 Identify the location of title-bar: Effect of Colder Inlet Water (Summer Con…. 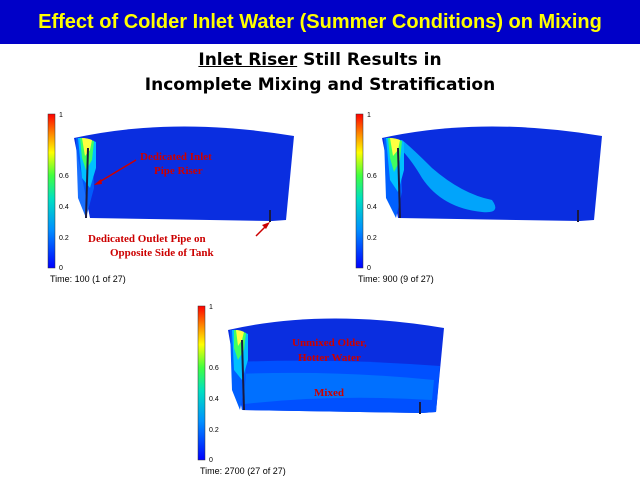
(320, 22).